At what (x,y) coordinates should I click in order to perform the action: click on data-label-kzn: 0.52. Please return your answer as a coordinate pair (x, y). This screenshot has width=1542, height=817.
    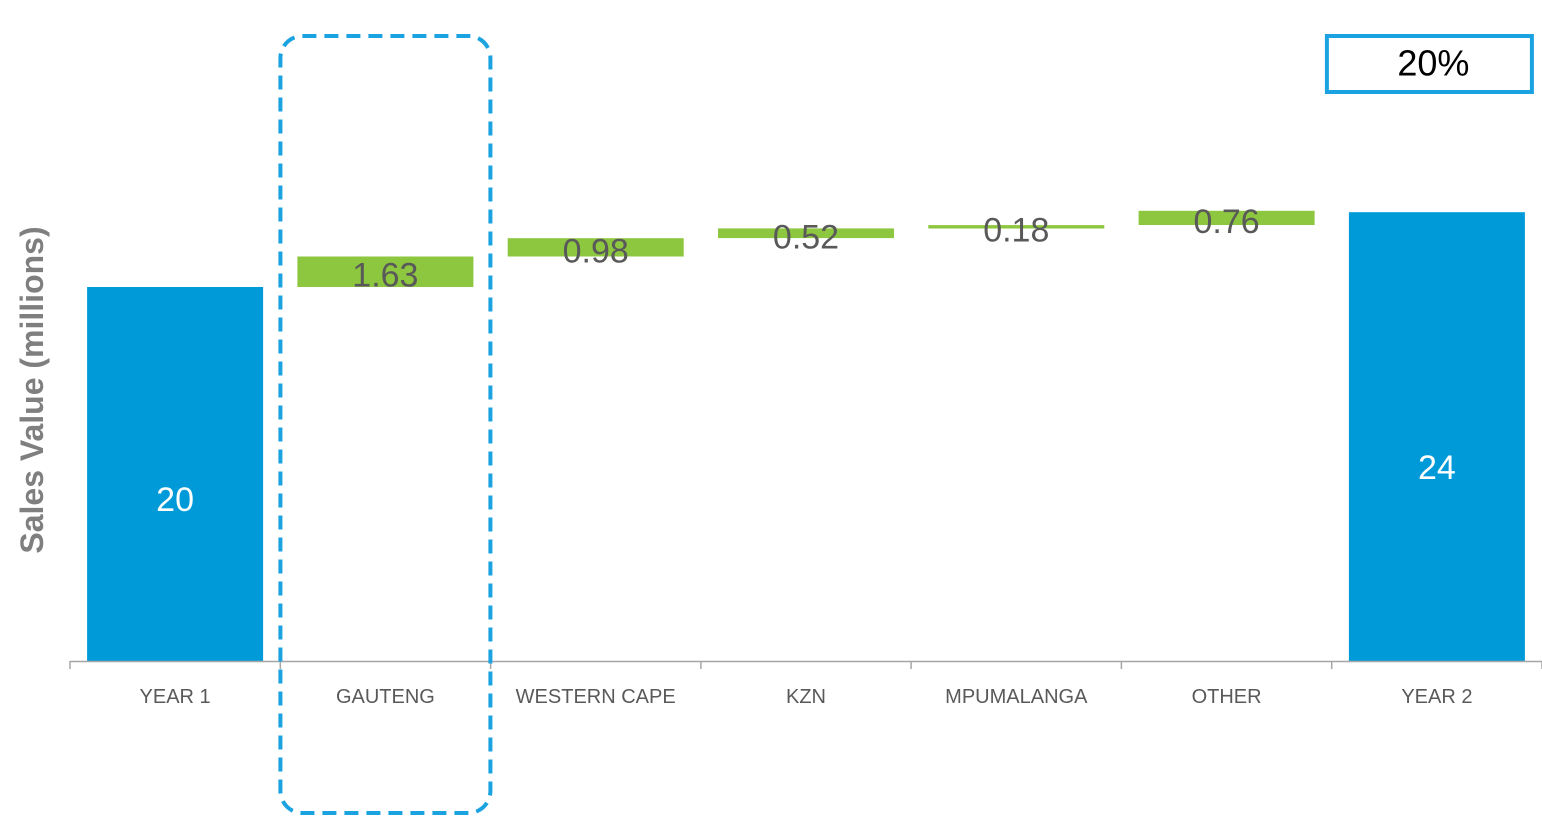
    Looking at the image, I should click on (806, 237).